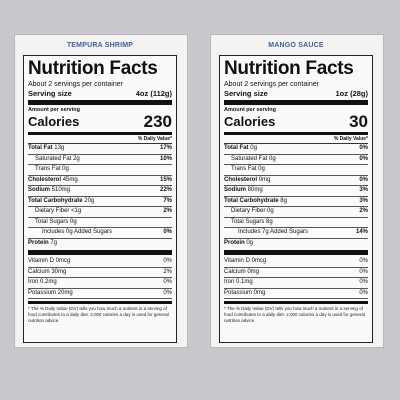 Image resolution: width=400 pixels, height=400 pixels. What do you see at coordinates (296, 212) in the screenshot?
I see `dietary-fiber-row: Dietary Fiber 0g 2%` at bounding box center [296, 212].